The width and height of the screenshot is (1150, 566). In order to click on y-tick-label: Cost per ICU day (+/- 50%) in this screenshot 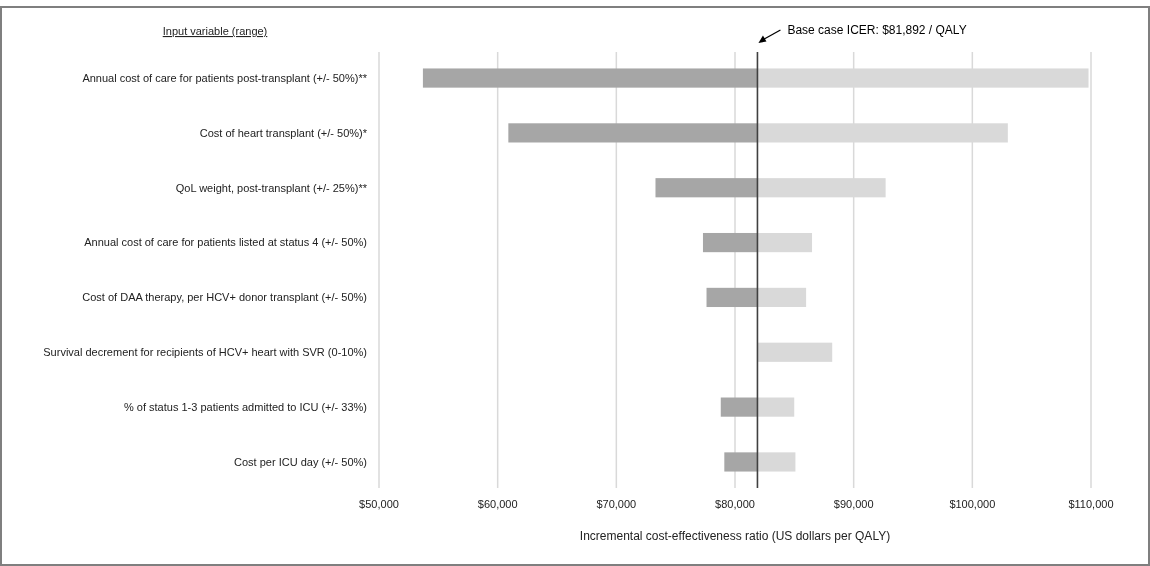, I will do `click(300, 461)`.